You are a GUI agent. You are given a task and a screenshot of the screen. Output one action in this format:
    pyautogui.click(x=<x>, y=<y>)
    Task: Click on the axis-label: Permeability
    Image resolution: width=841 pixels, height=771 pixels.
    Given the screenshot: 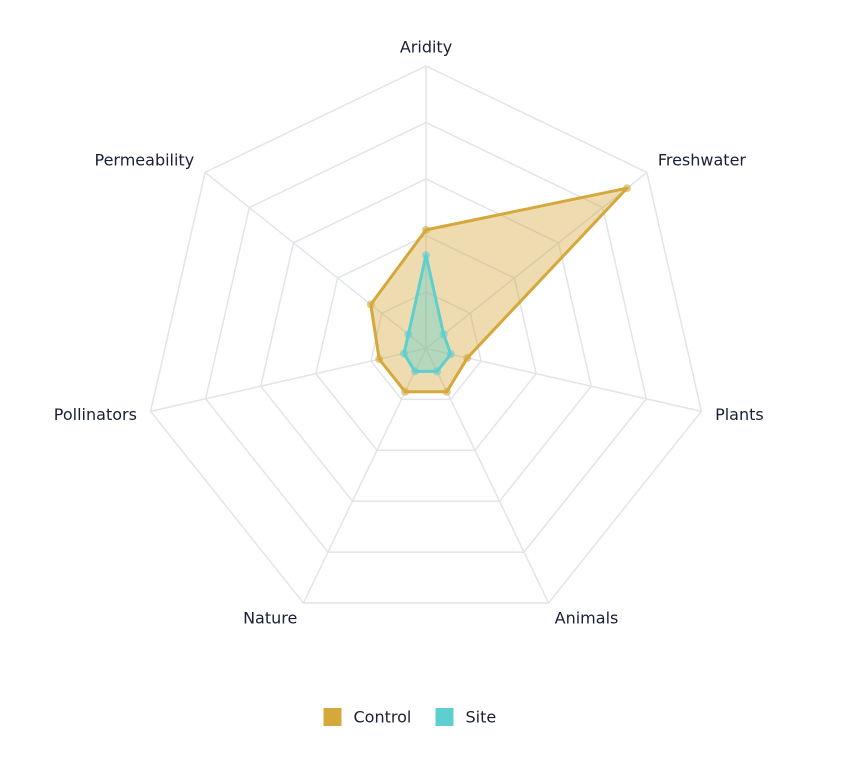 What is the action you would take?
    pyautogui.click(x=144, y=160)
    